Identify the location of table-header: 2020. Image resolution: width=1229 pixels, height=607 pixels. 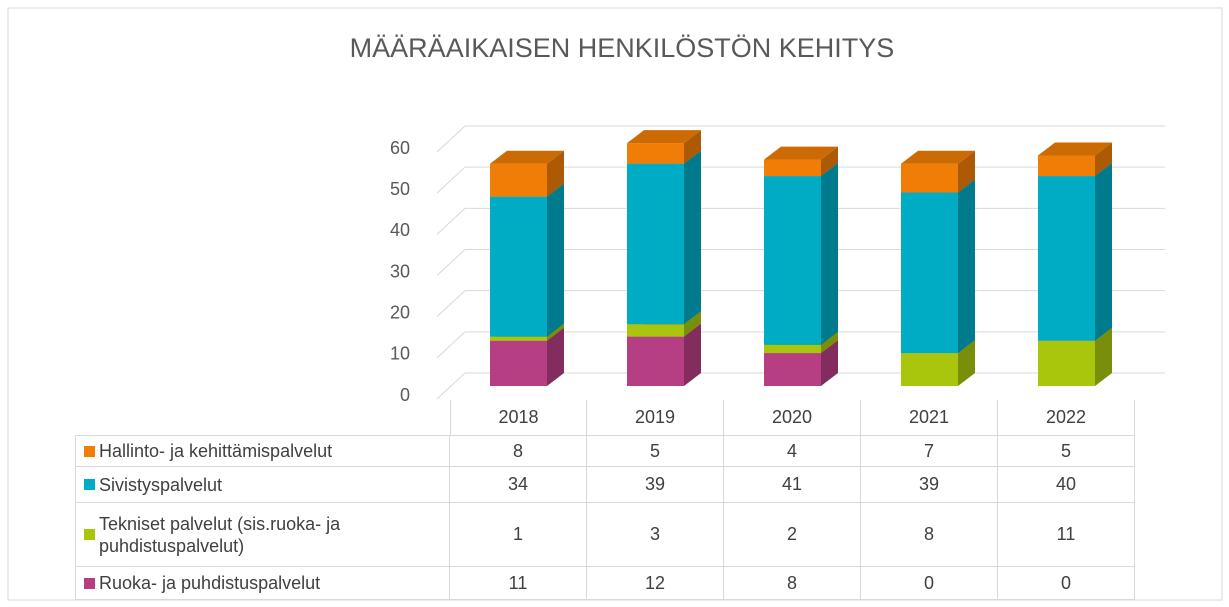
(792, 417).